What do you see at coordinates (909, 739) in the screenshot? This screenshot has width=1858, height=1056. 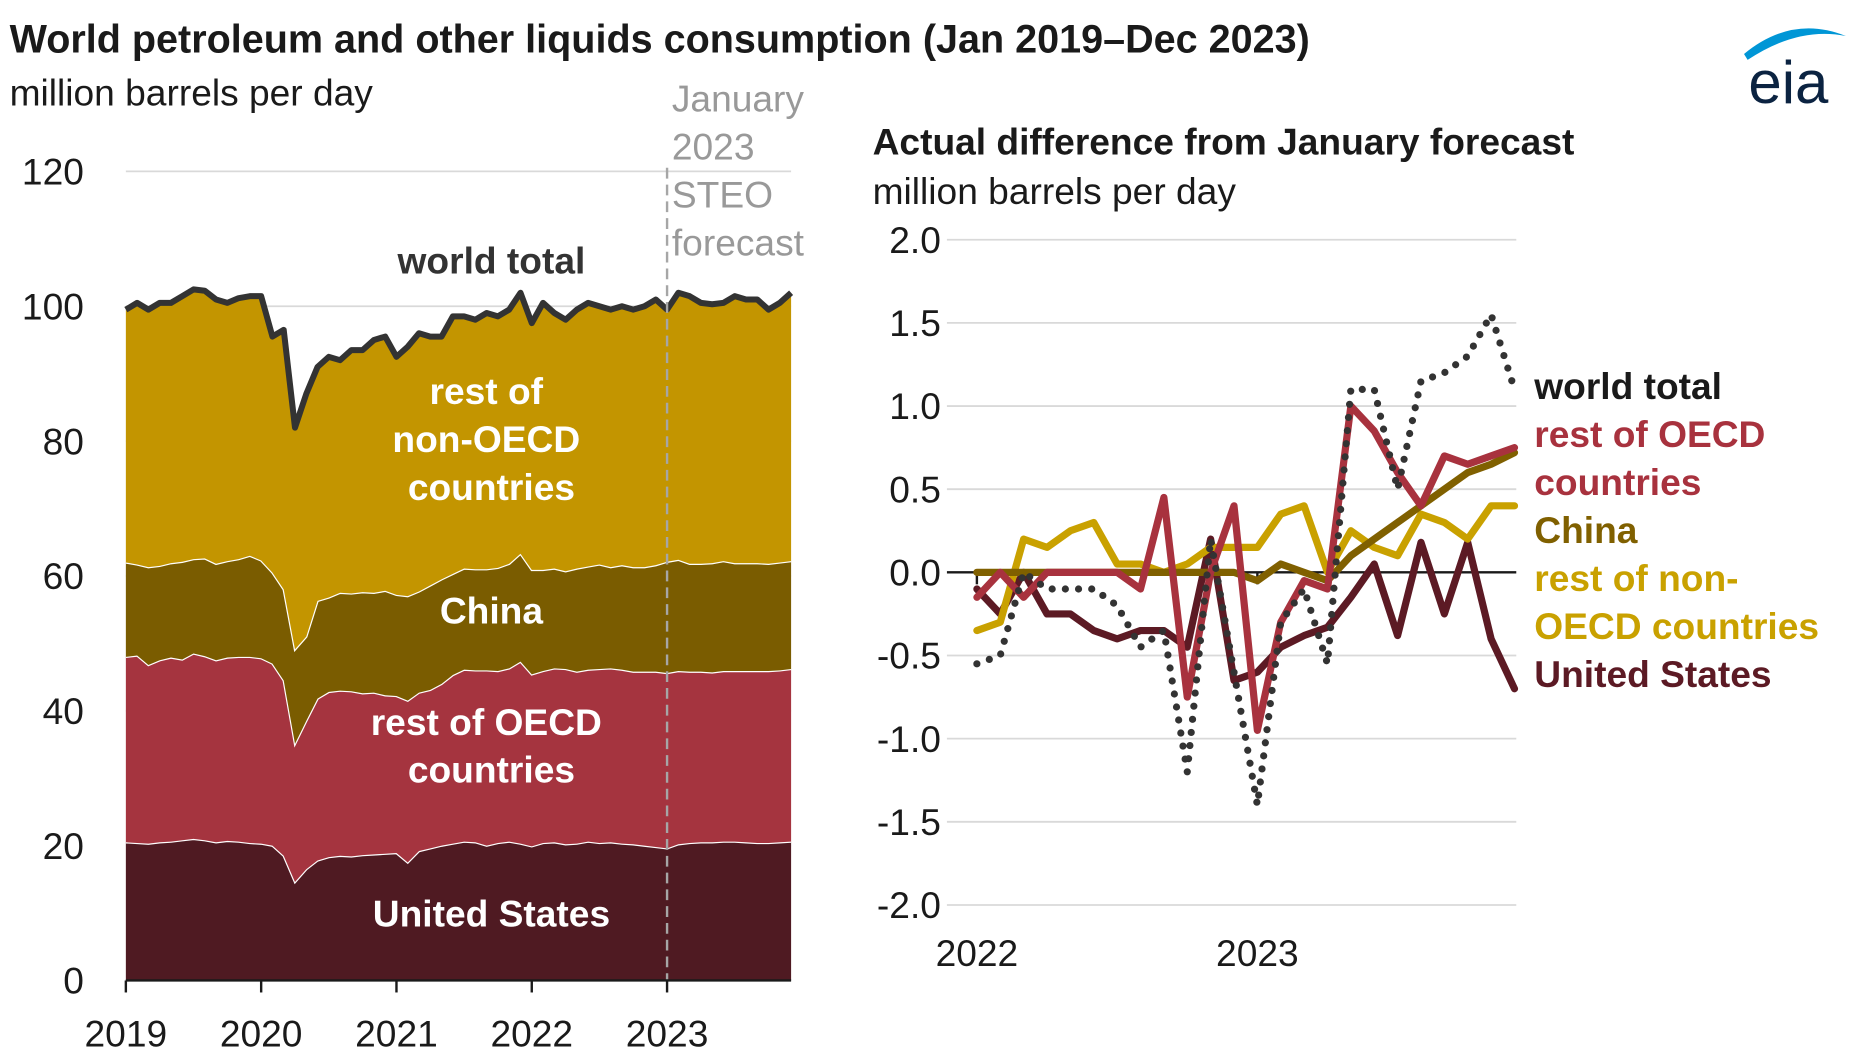 I see `y-tick-label: -1.0` at bounding box center [909, 739].